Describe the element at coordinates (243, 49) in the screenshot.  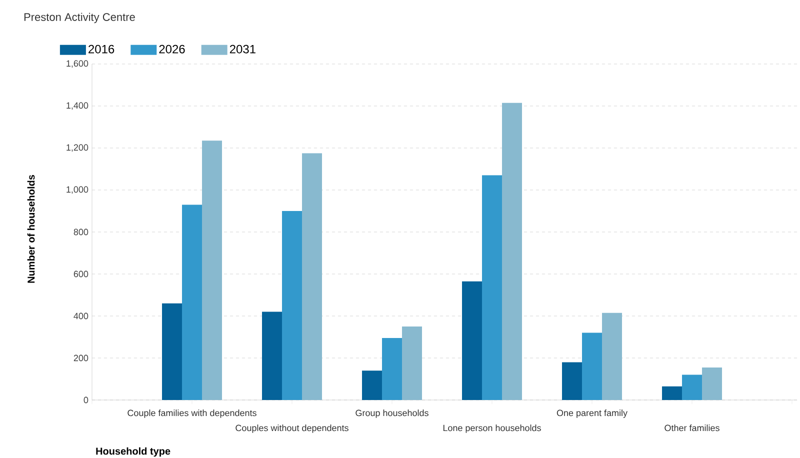
I see `legend-label: 2031` at that location.